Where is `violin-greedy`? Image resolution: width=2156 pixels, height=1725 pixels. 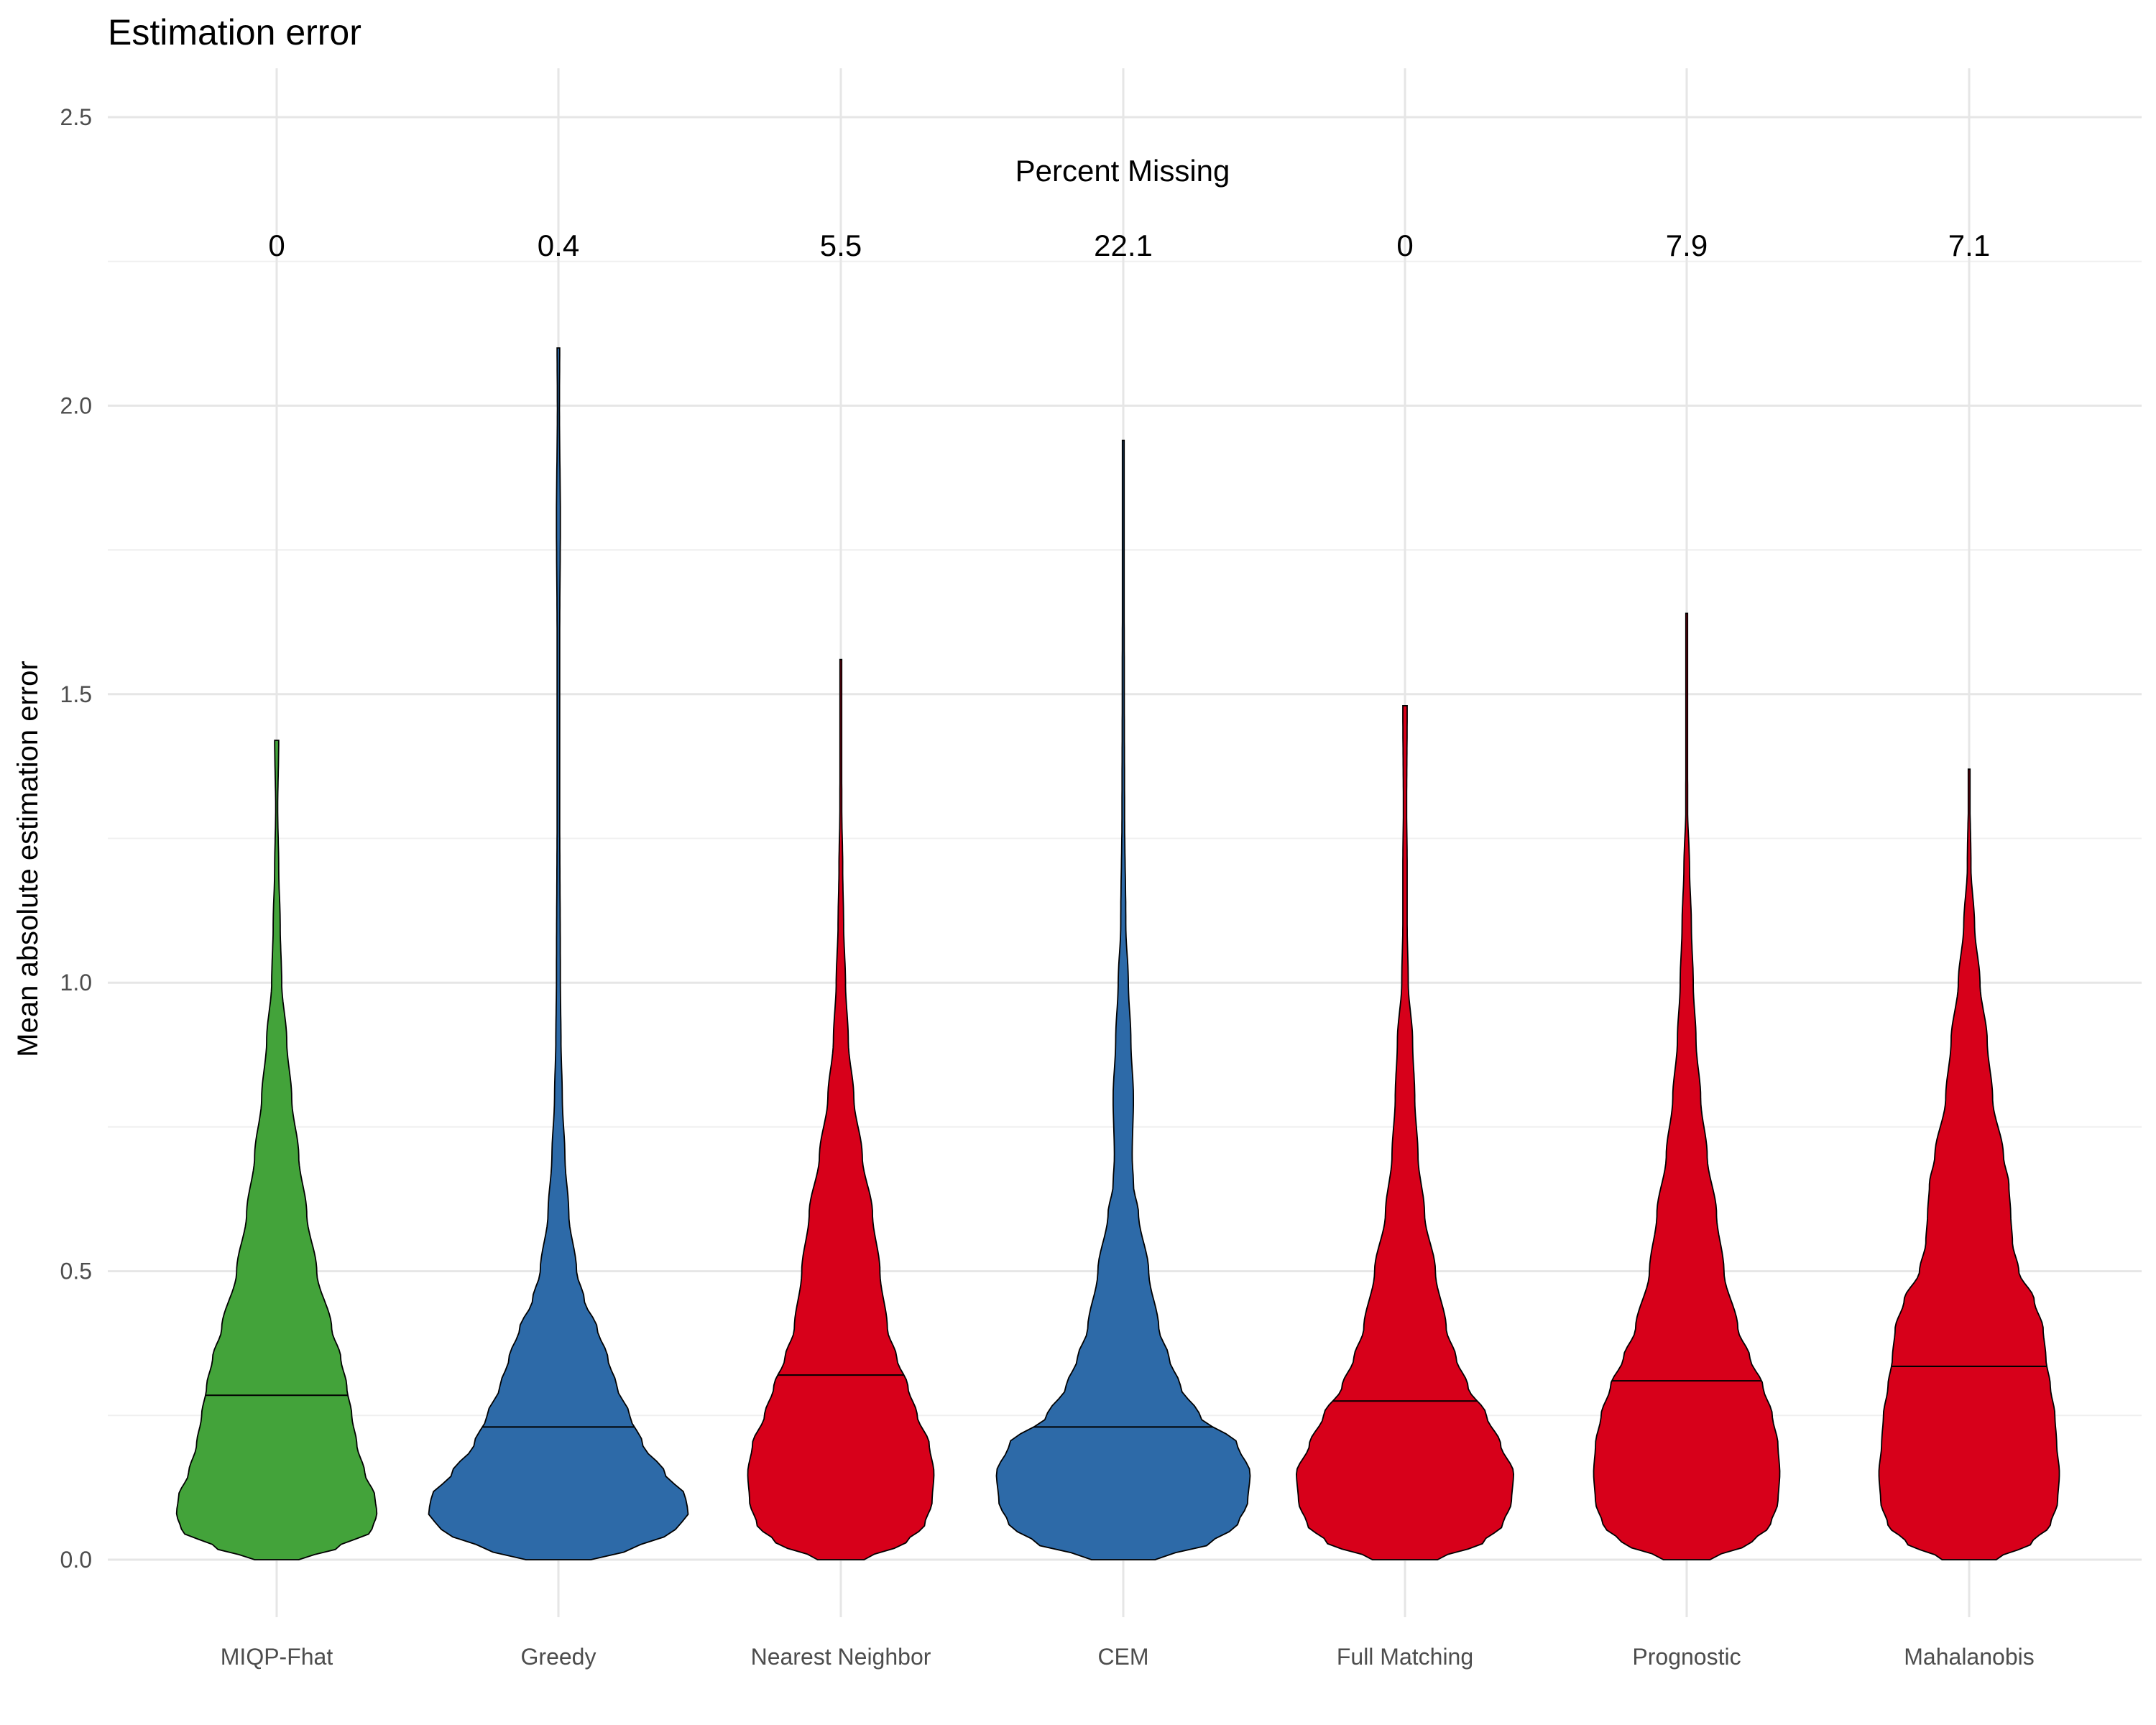 violin-greedy is located at coordinates (558, 953).